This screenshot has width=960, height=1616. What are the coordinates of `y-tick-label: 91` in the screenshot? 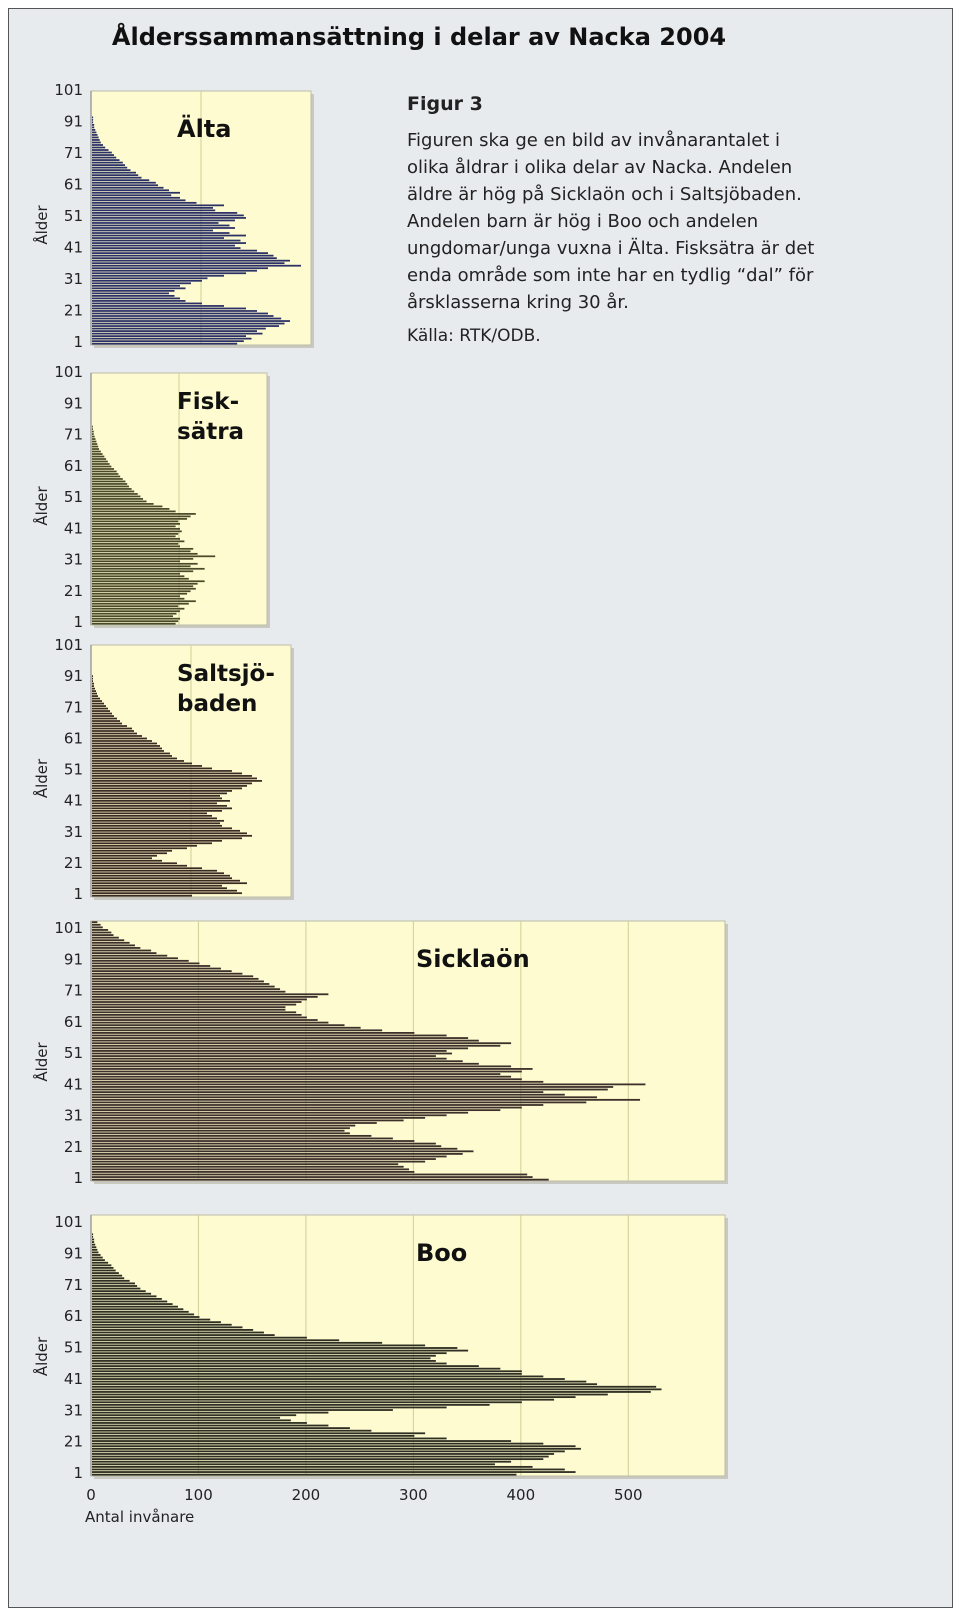 It's located at (73, 1253).